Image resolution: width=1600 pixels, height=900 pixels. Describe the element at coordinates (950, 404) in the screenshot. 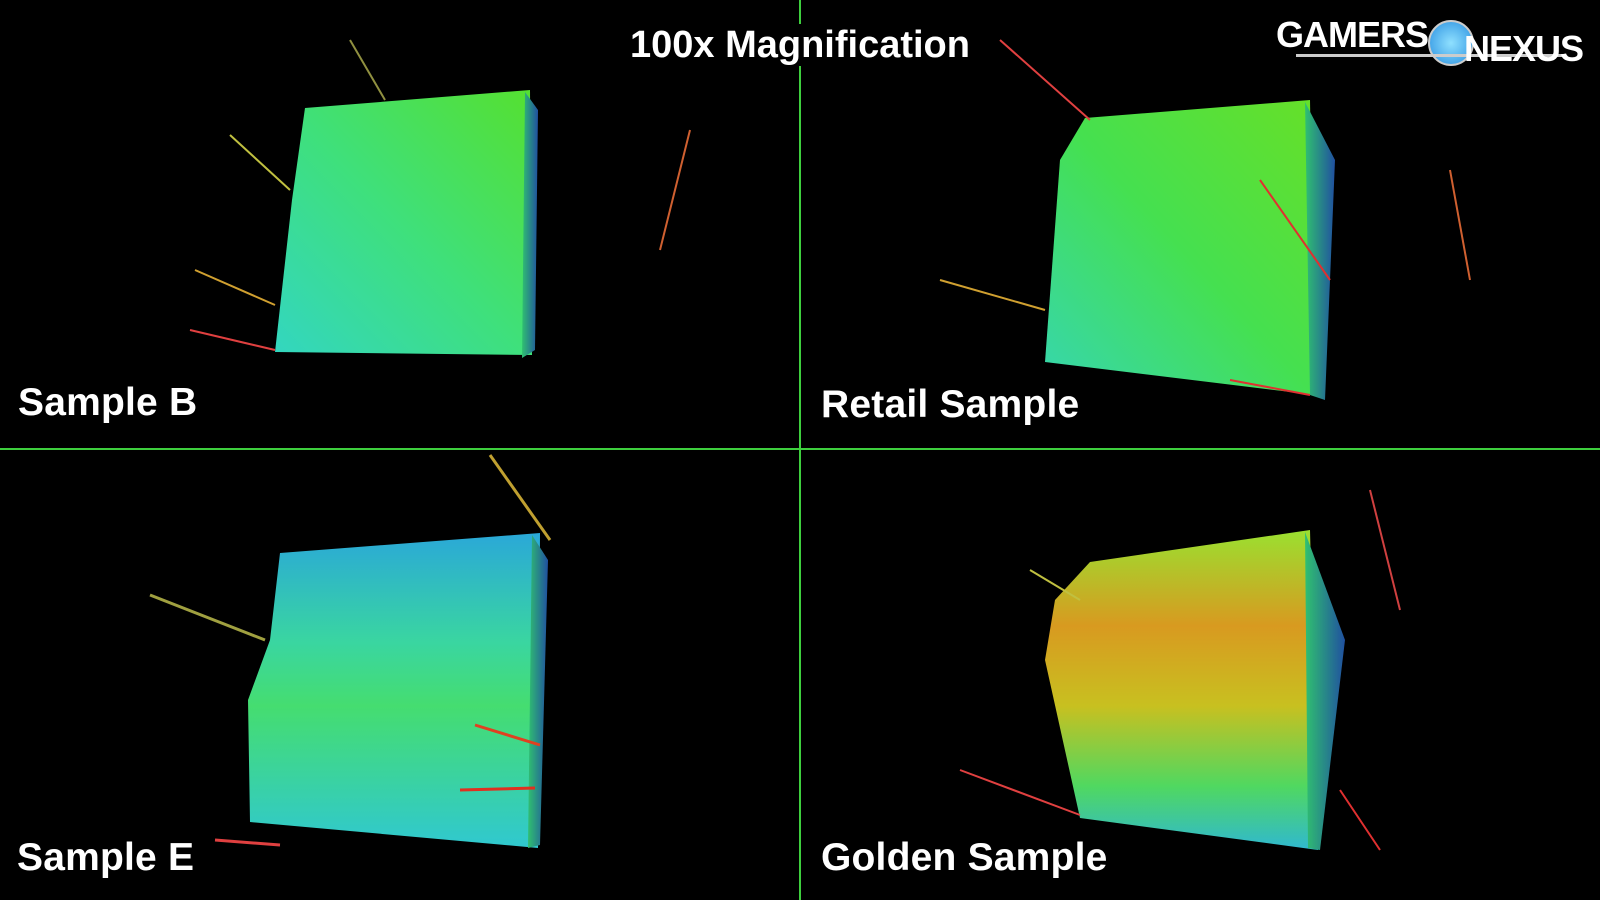

I see `label-retail-sample: Retail Sample` at that location.